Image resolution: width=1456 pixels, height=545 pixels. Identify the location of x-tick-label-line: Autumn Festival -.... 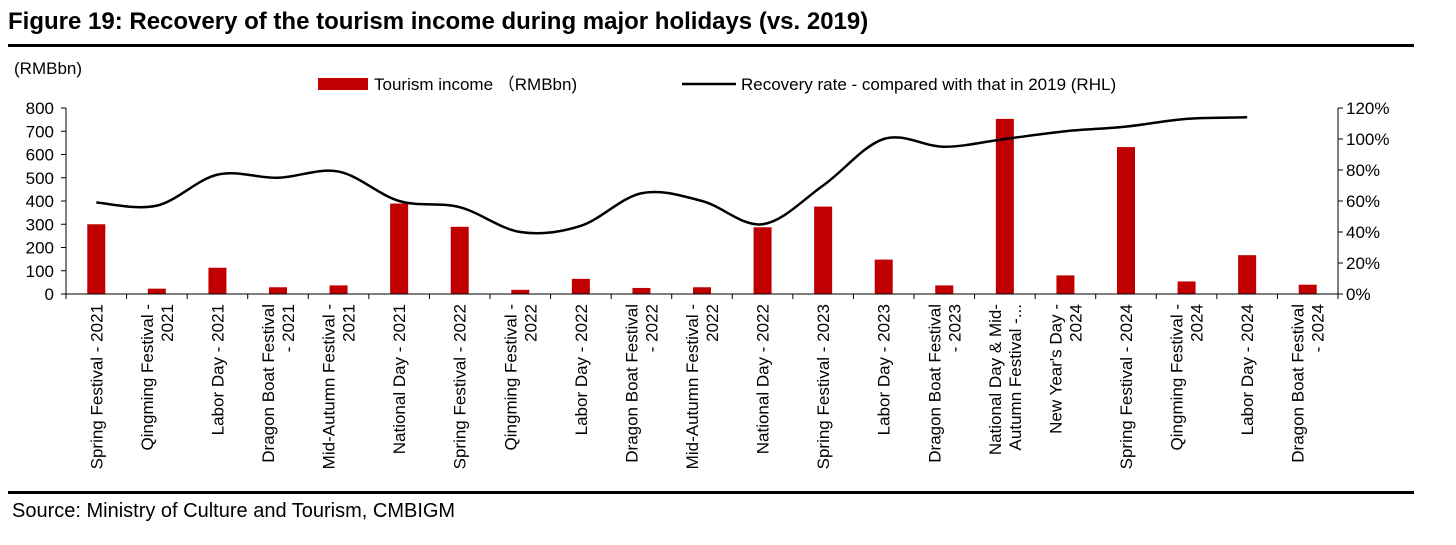
(1015, 377).